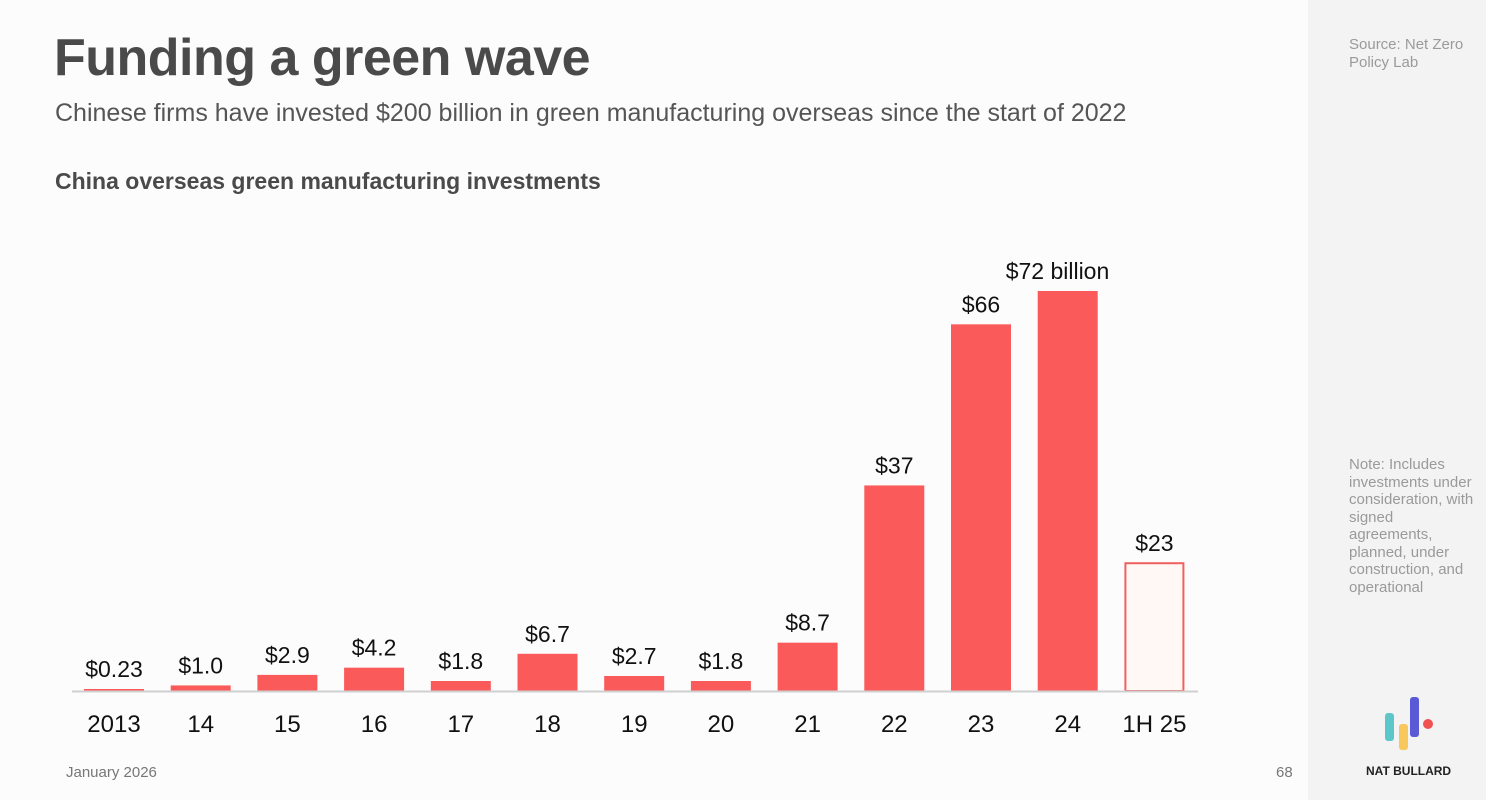 The image size is (1486, 800). I want to click on x-tick-label: 20, so click(721, 724).